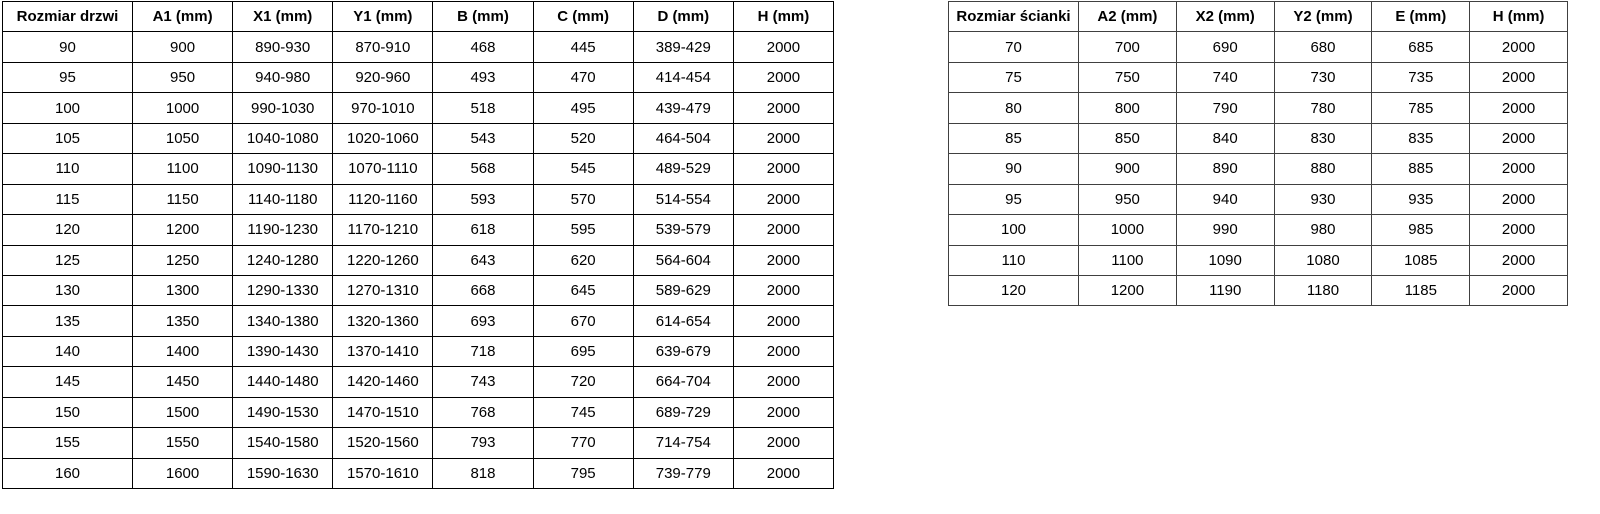  What do you see at coordinates (283, 47) in the screenshot?
I see `table-cell: 890-930` at bounding box center [283, 47].